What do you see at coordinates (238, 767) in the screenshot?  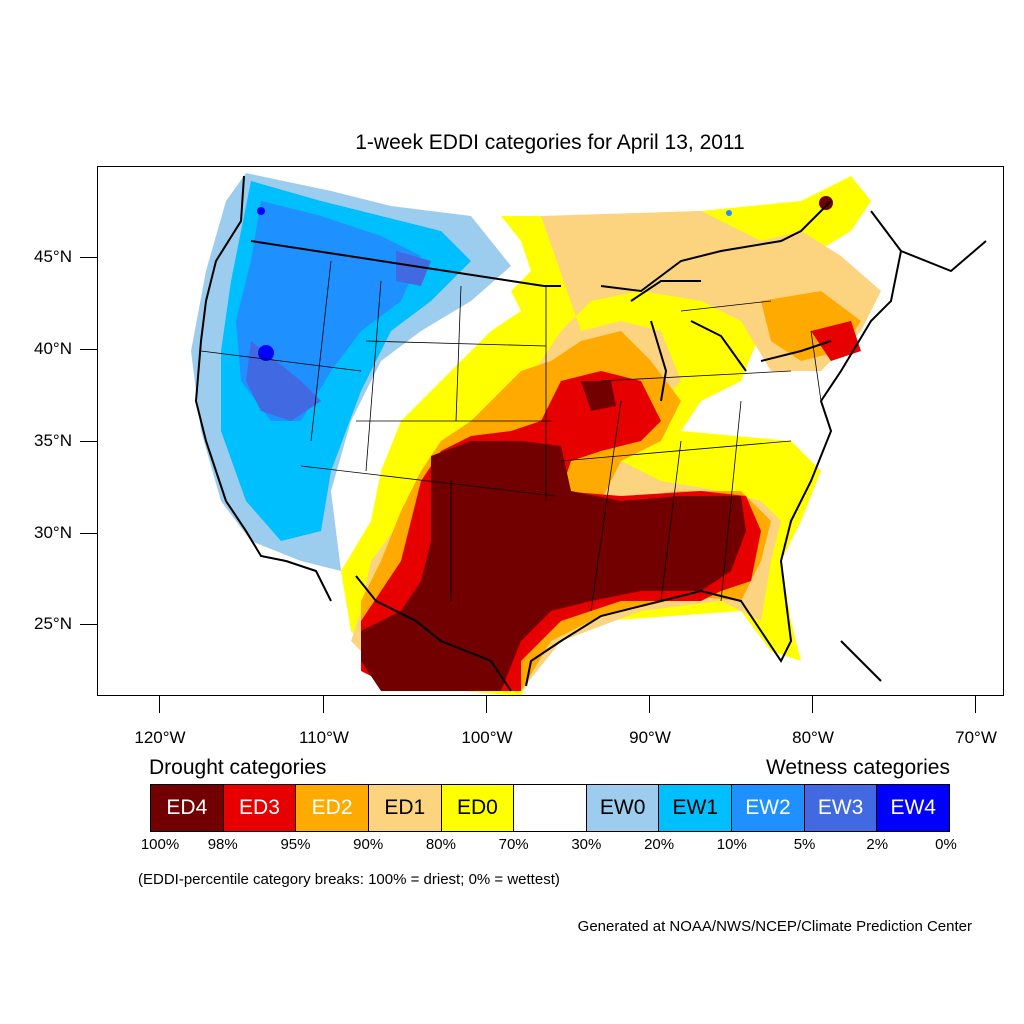 I see `drought-categories-heading: Drought categories` at bounding box center [238, 767].